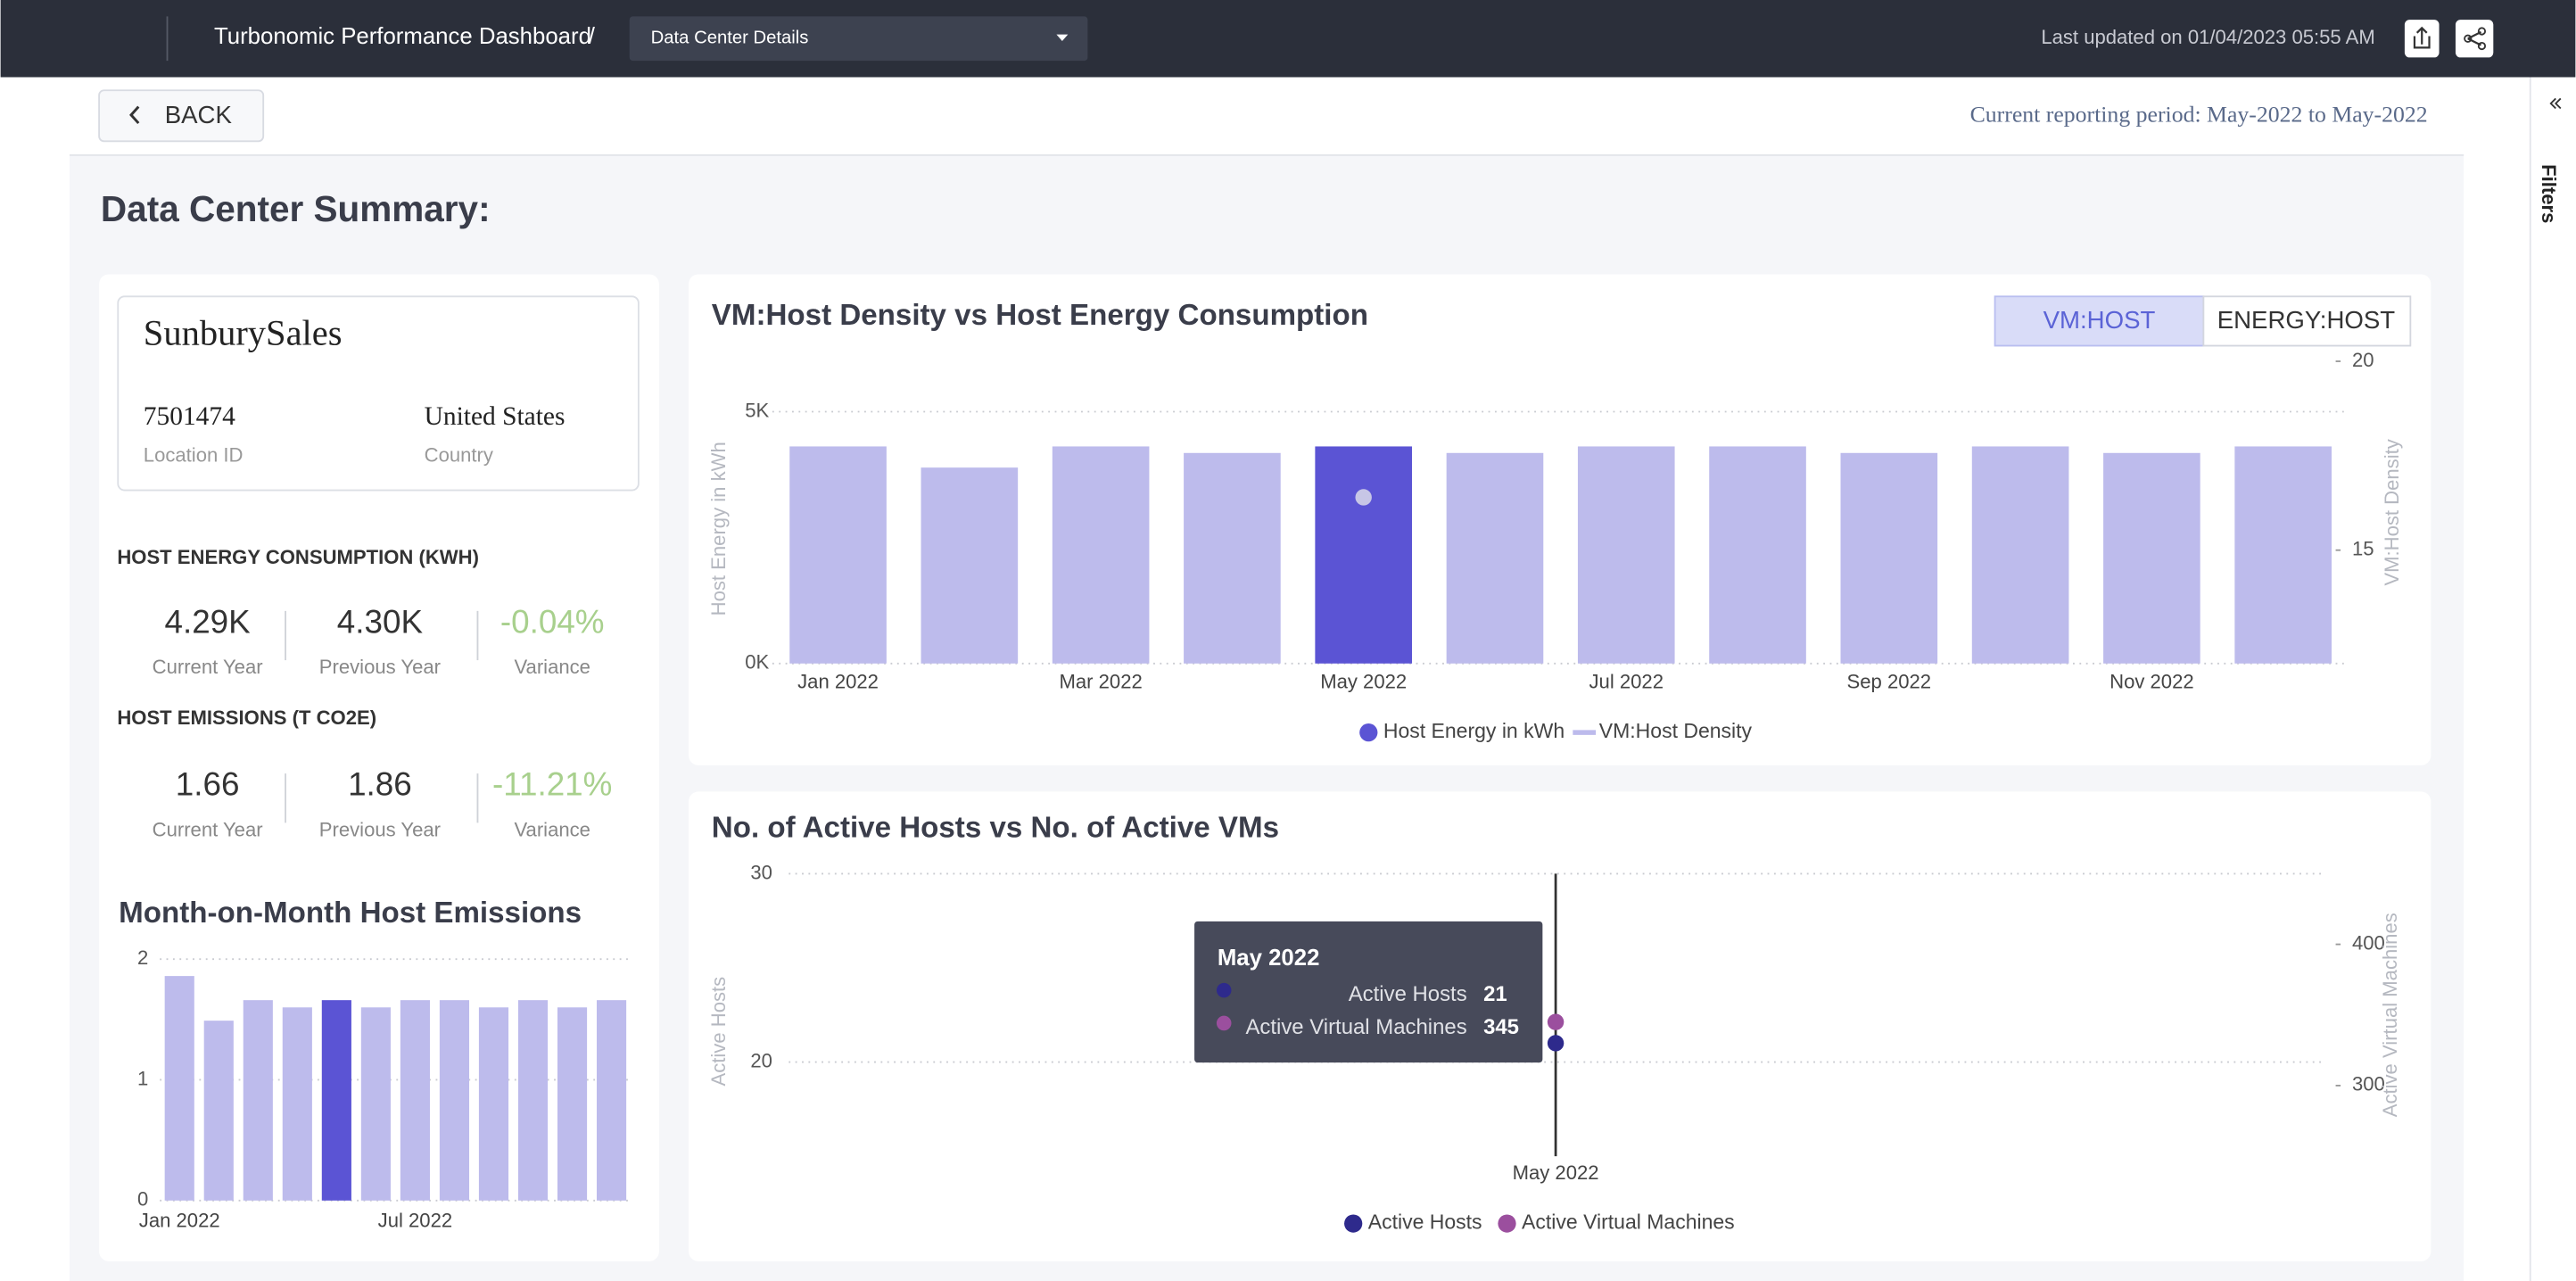  What do you see at coordinates (1288, 39) in the screenshot?
I see `header-bar` at bounding box center [1288, 39].